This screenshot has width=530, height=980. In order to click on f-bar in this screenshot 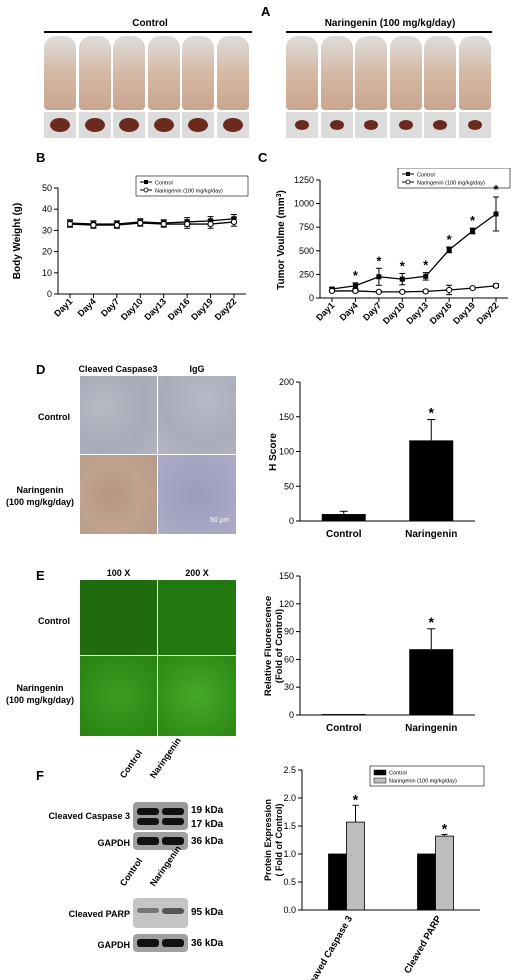, I will do `click(426, 882)`.